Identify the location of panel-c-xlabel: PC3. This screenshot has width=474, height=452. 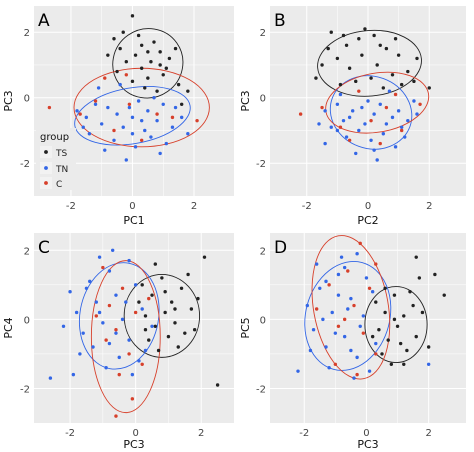
(133, 444).